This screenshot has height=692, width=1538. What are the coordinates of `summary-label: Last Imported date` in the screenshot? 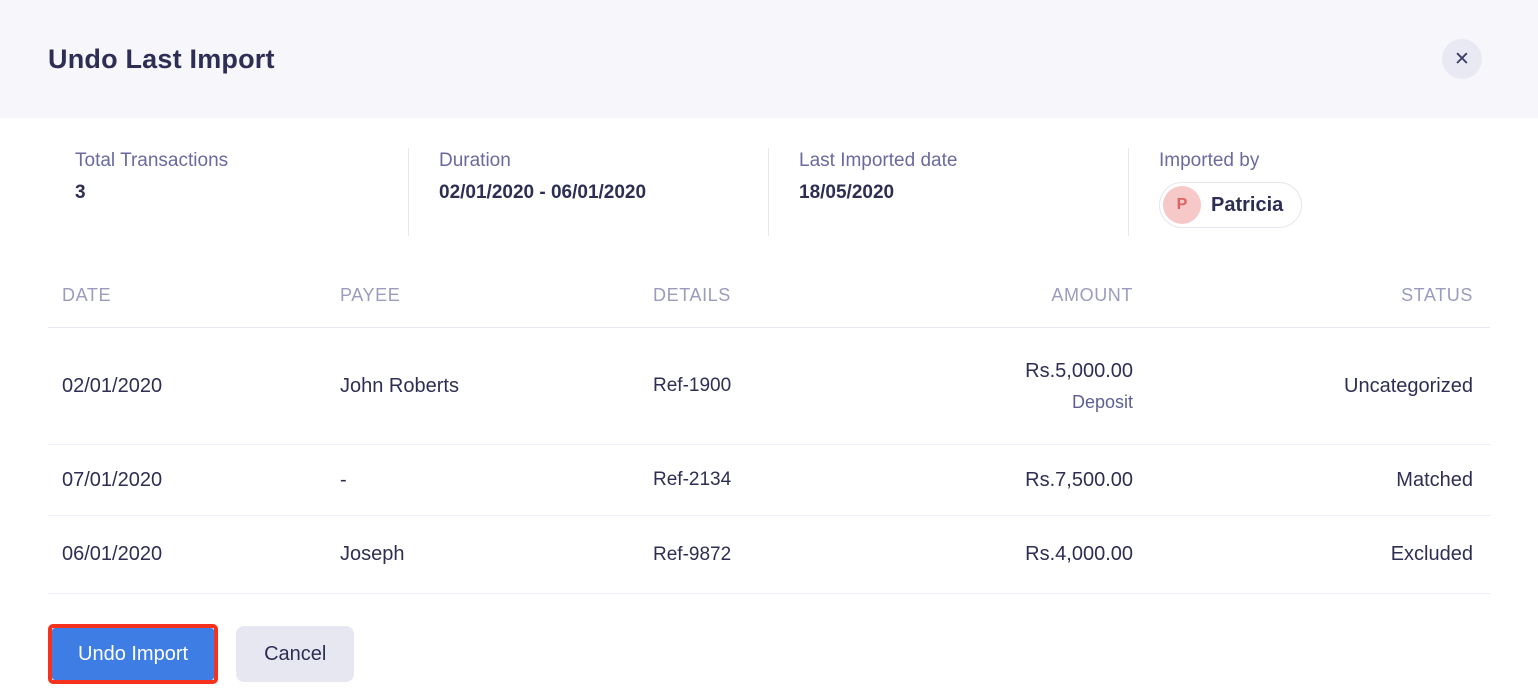 It's located at (878, 160).